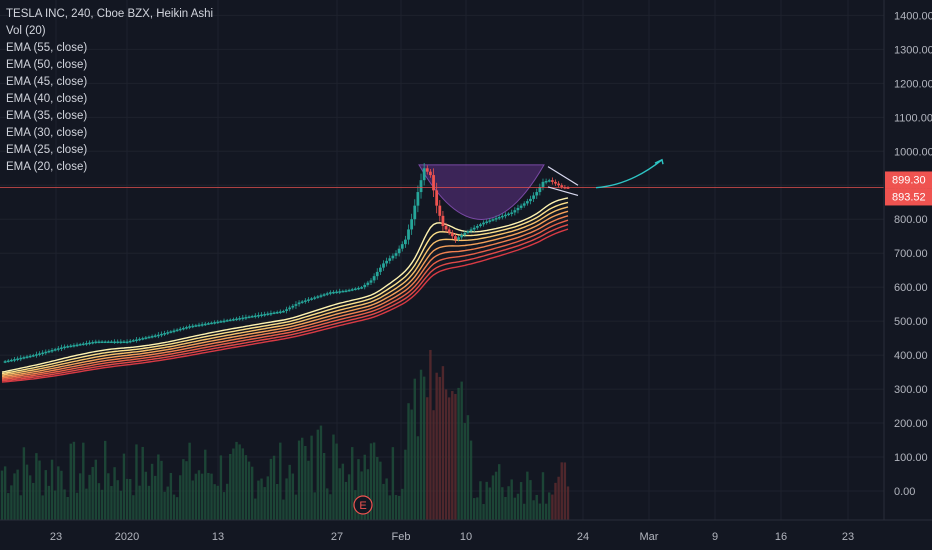 Image resolution: width=932 pixels, height=550 pixels. I want to click on legend-indicator: EMA (30, close), so click(47, 133).